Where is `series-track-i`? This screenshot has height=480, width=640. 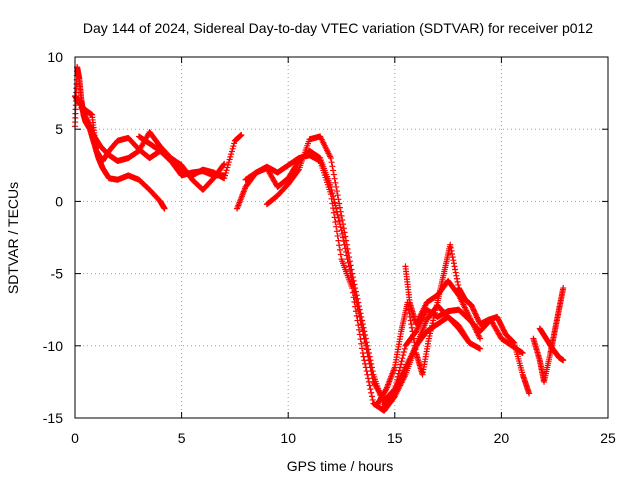 series-track-i is located at coordinates (443, 302).